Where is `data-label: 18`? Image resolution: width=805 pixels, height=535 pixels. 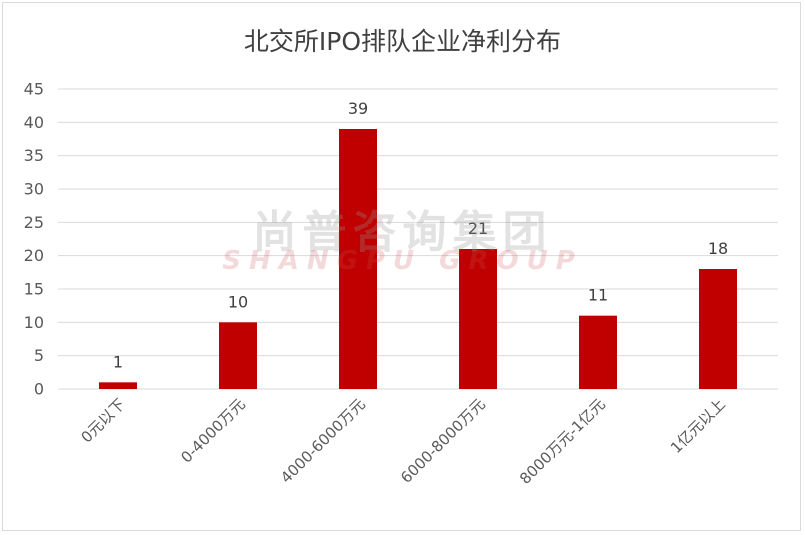 data-label: 18 is located at coordinates (718, 248).